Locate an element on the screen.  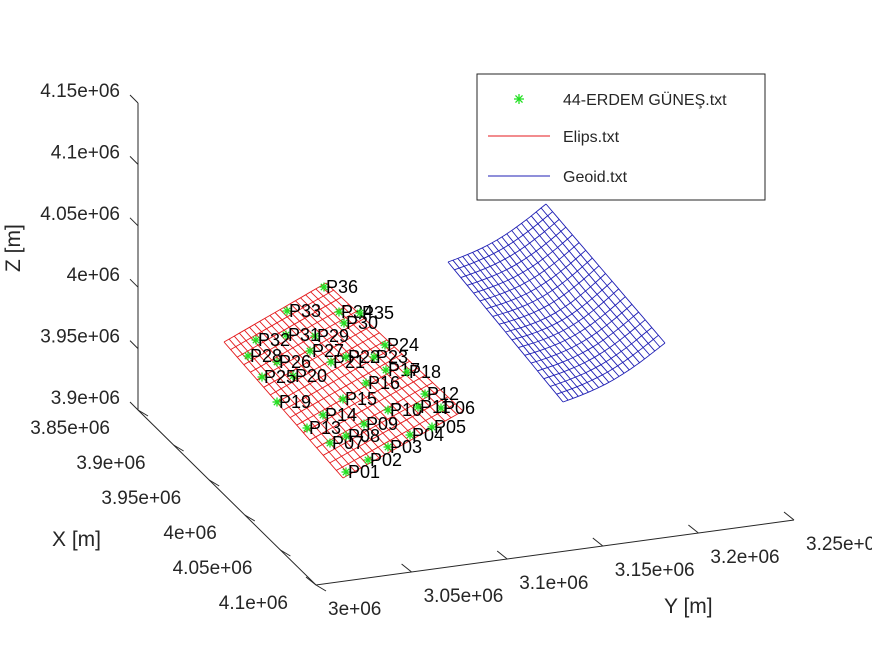
geoid-mesh is located at coordinates (556, 303).